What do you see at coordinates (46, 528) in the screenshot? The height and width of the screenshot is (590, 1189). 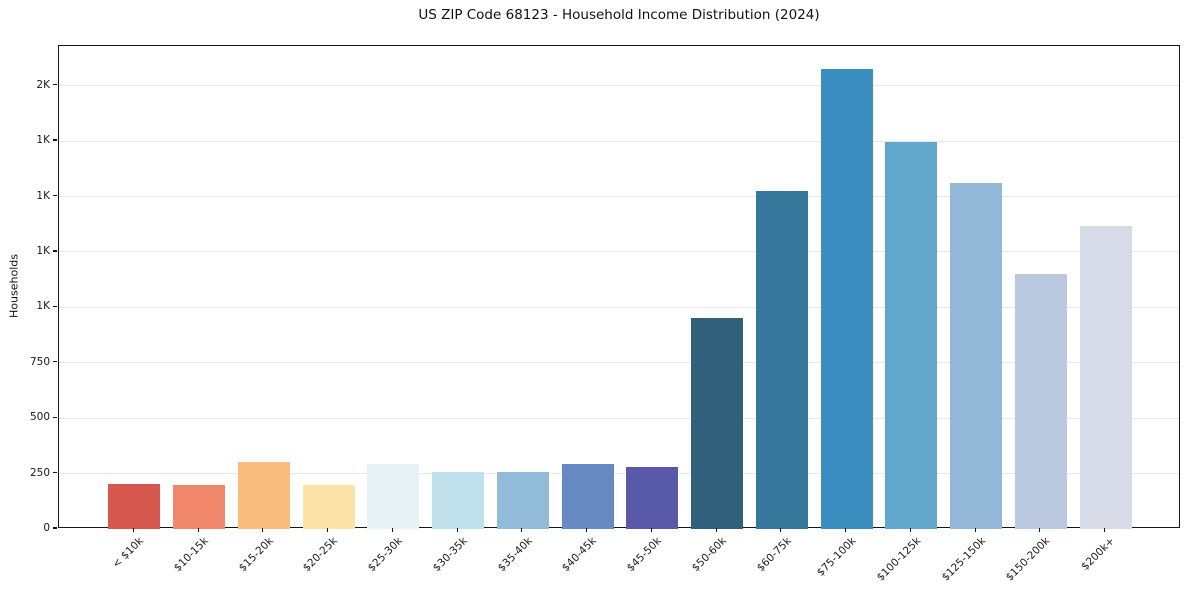 I see `y-tick-label: 0` at bounding box center [46, 528].